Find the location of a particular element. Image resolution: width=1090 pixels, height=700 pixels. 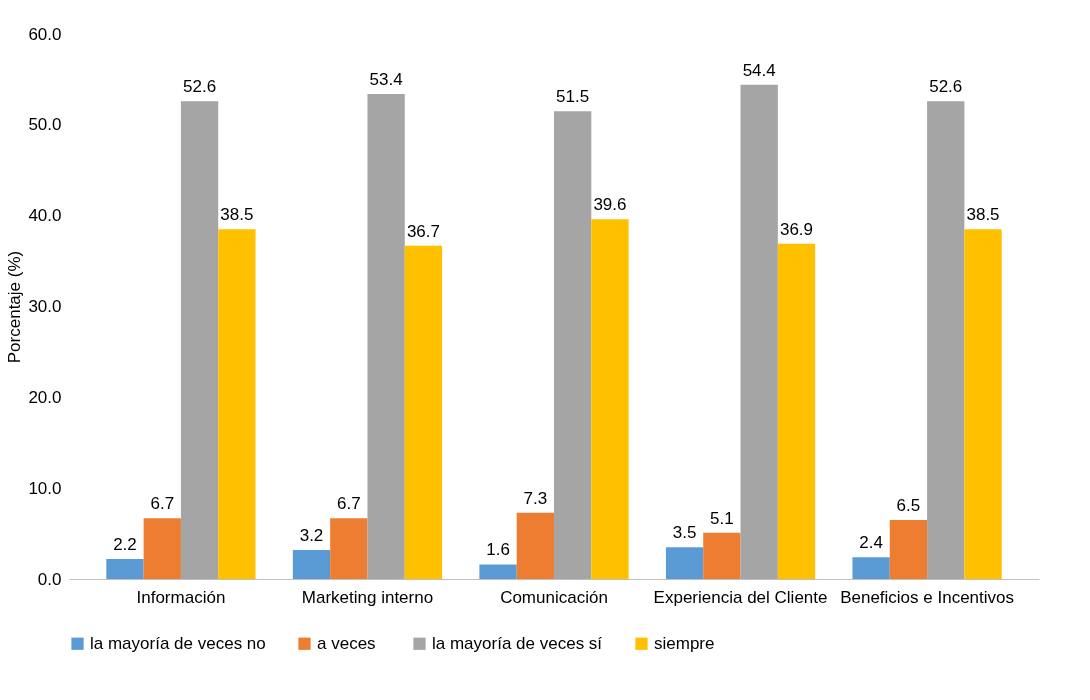

data-label: 2.2 is located at coordinates (125, 545).